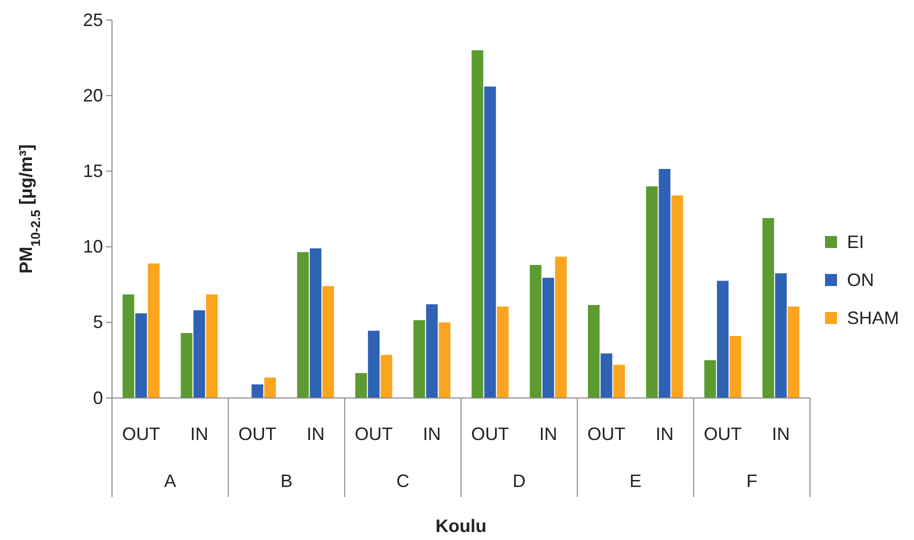 This screenshot has width=914, height=540. I want to click on text: D, so click(519, 481).